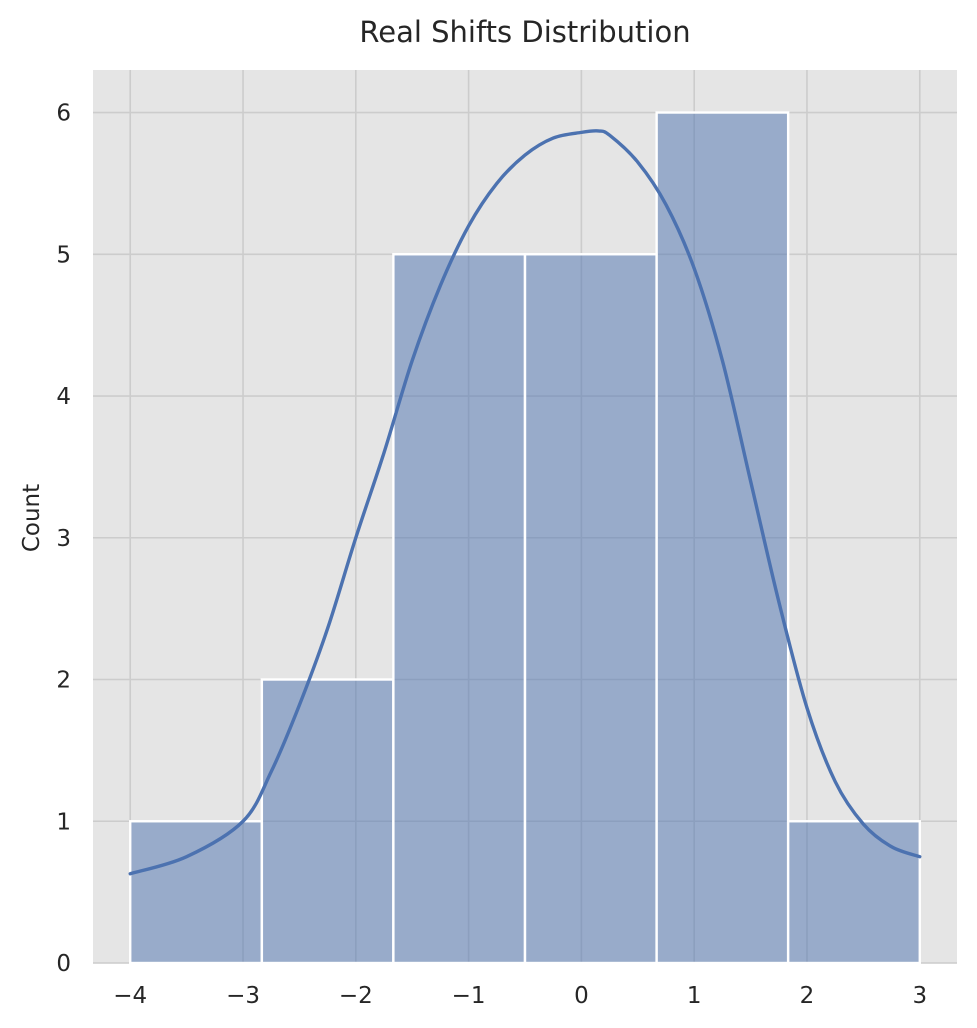  Describe the element at coordinates (63, 255) in the screenshot. I see `y-tick-label: 5` at that location.